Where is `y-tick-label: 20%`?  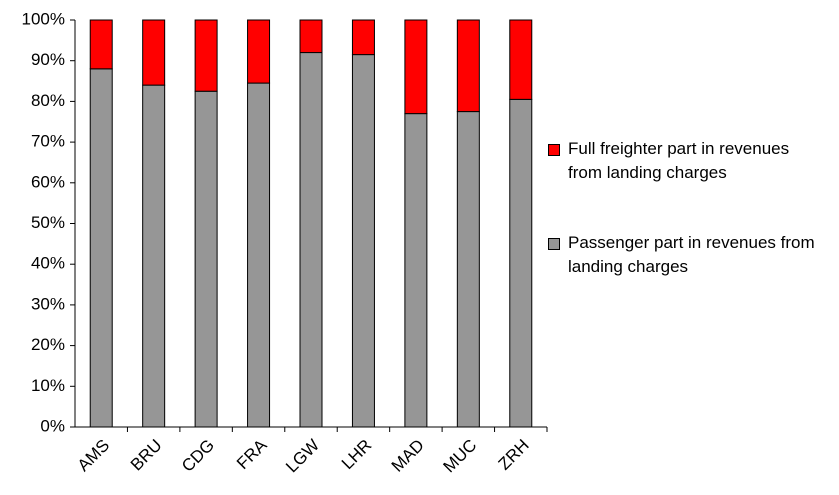 y-tick-label: 20% is located at coordinates (48, 344).